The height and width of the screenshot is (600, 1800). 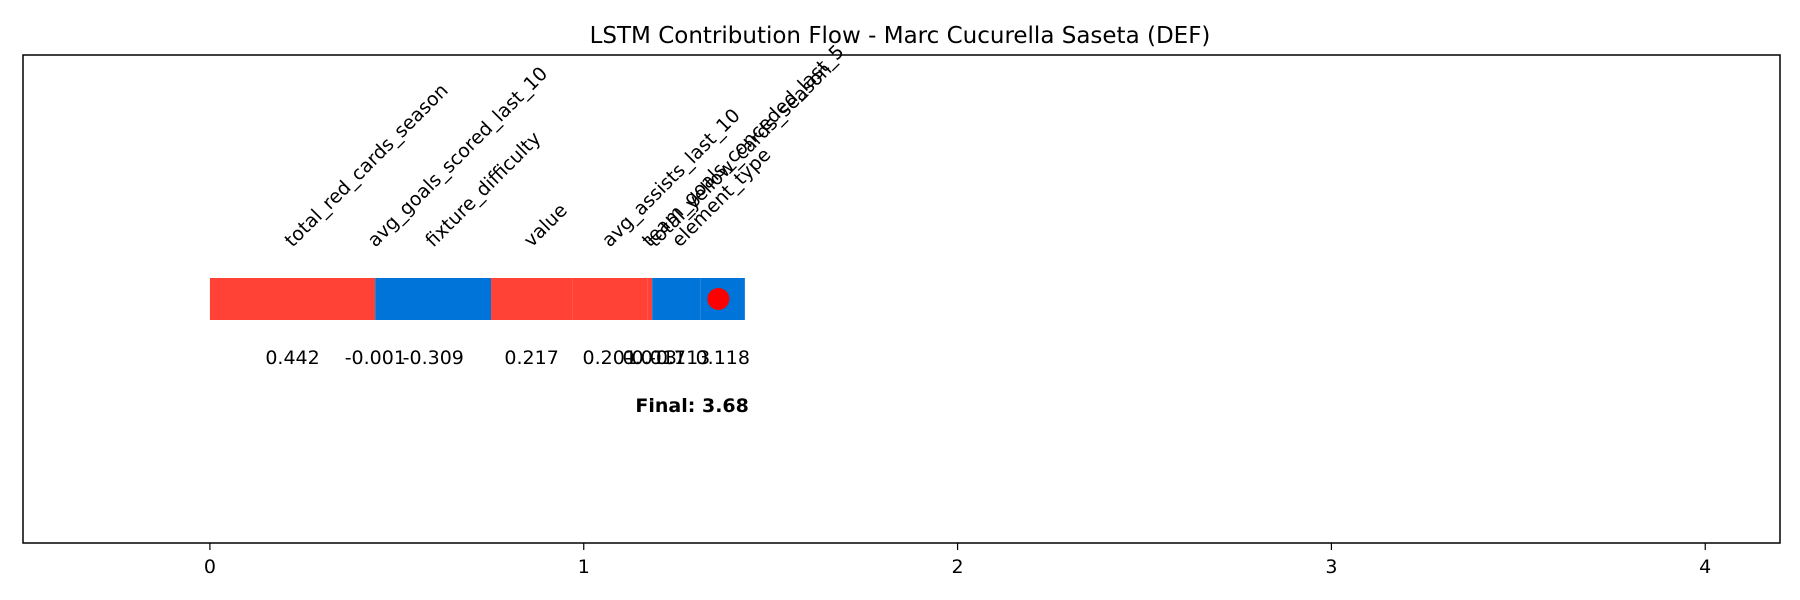 I want to click on x-tick-label: 3, so click(x=1331, y=567).